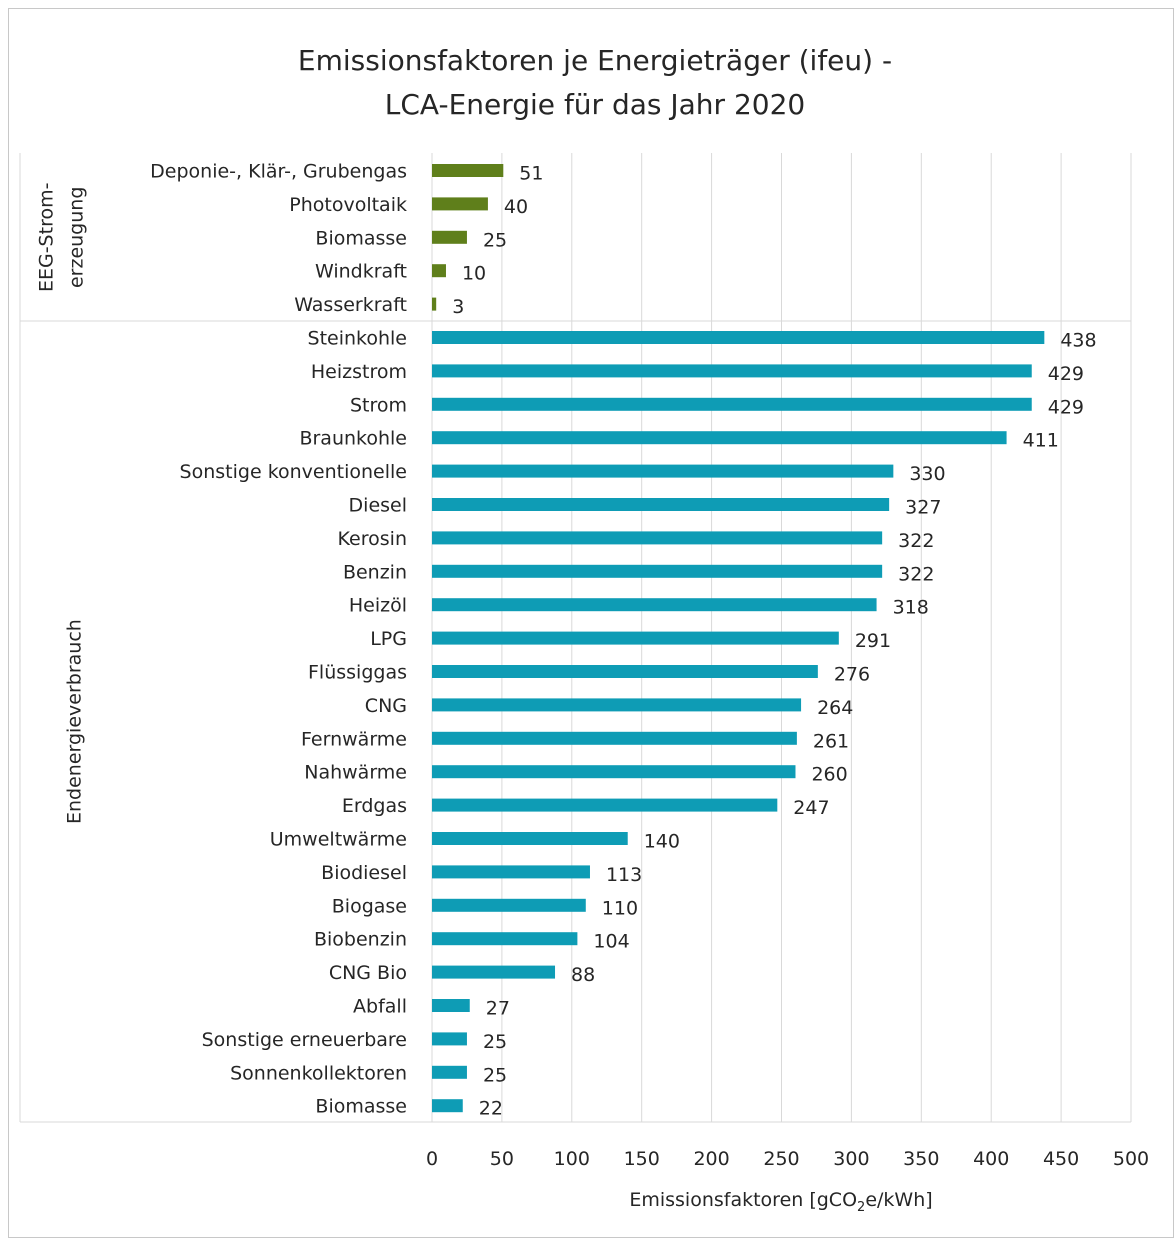 The height and width of the screenshot is (1239, 1175). Describe the element at coordinates (278, 172) in the screenshot. I see `category-label: Deponie-, Klär-, Grubengas` at that location.